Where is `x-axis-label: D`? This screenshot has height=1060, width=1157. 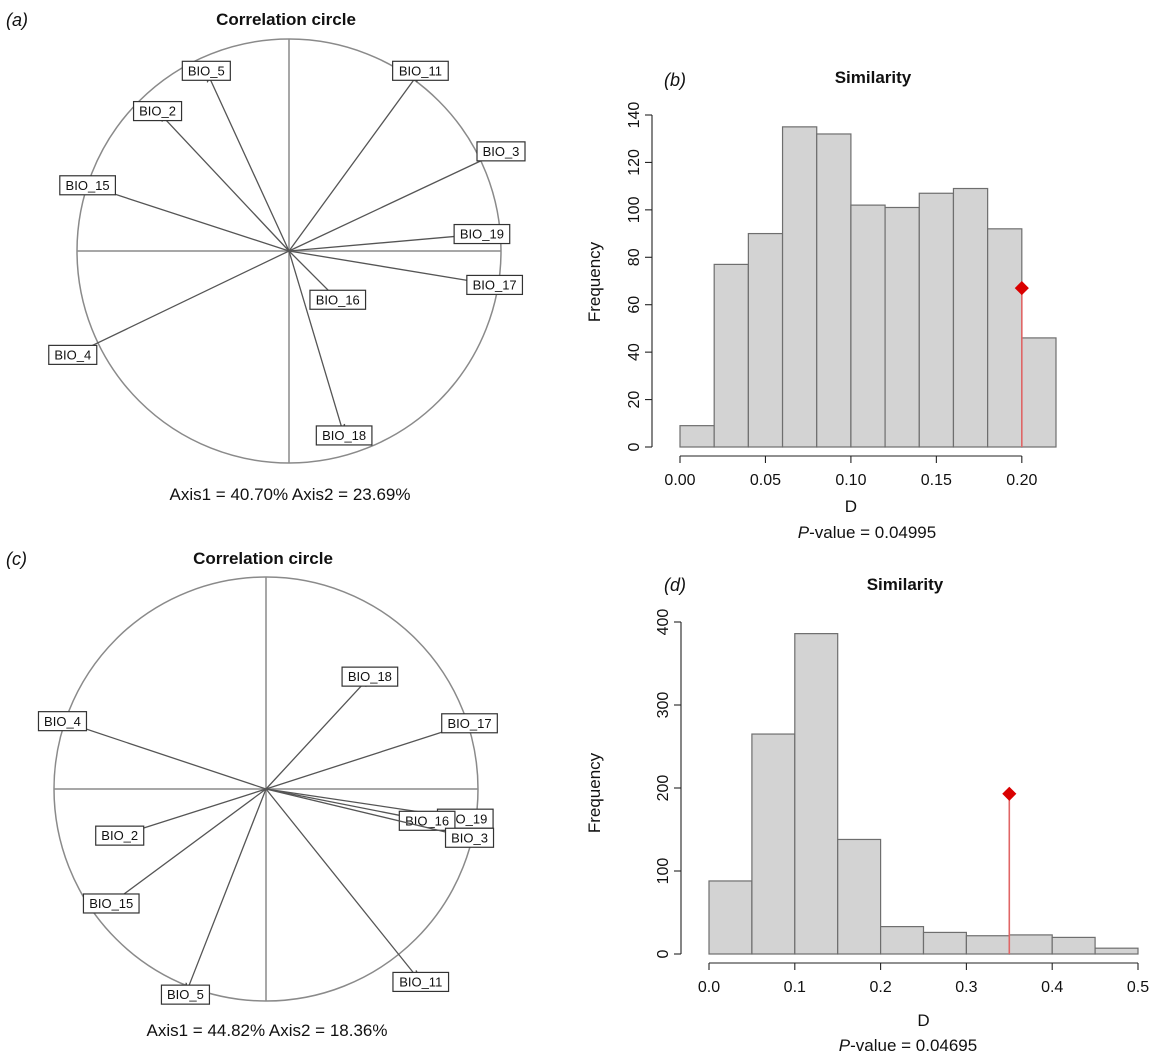 x-axis-label: D is located at coordinates (923, 1020).